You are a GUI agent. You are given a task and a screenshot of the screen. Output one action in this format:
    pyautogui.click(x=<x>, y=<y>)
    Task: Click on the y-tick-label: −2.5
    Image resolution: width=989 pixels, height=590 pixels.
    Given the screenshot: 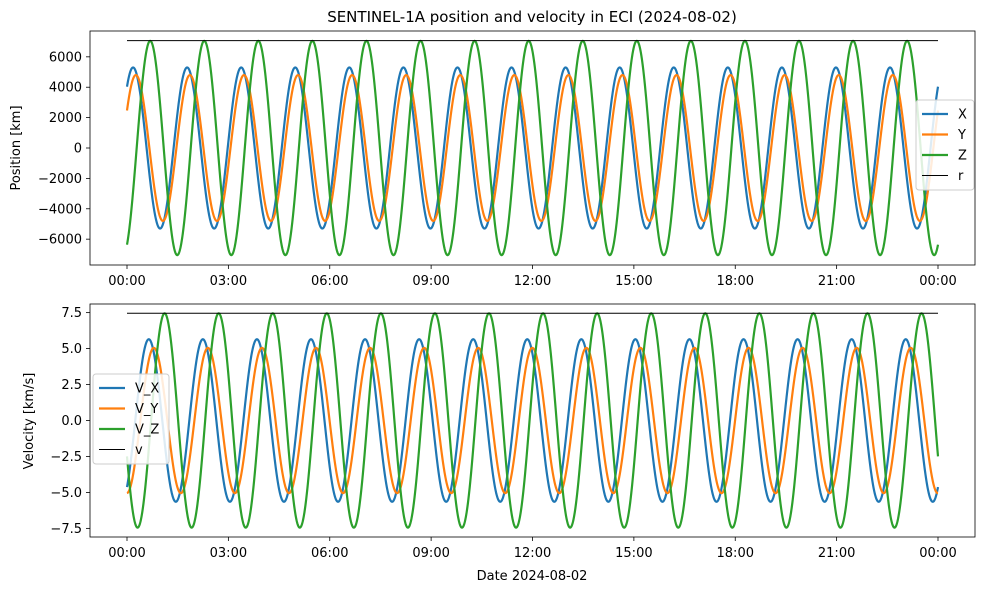 What is the action you would take?
    pyautogui.click(x=66, y=457)
    